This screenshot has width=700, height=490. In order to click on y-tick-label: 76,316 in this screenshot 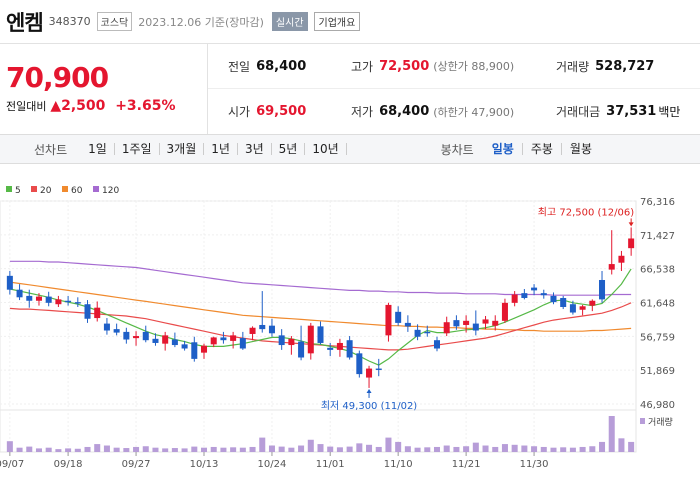, I will do `click(657, 202)`.